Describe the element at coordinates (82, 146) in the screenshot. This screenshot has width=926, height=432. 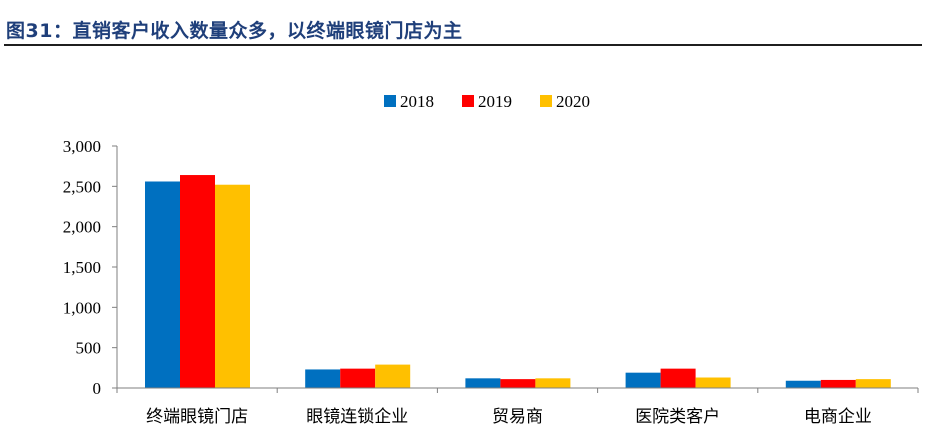
I see `y-tick-label: 3,000` at that location.